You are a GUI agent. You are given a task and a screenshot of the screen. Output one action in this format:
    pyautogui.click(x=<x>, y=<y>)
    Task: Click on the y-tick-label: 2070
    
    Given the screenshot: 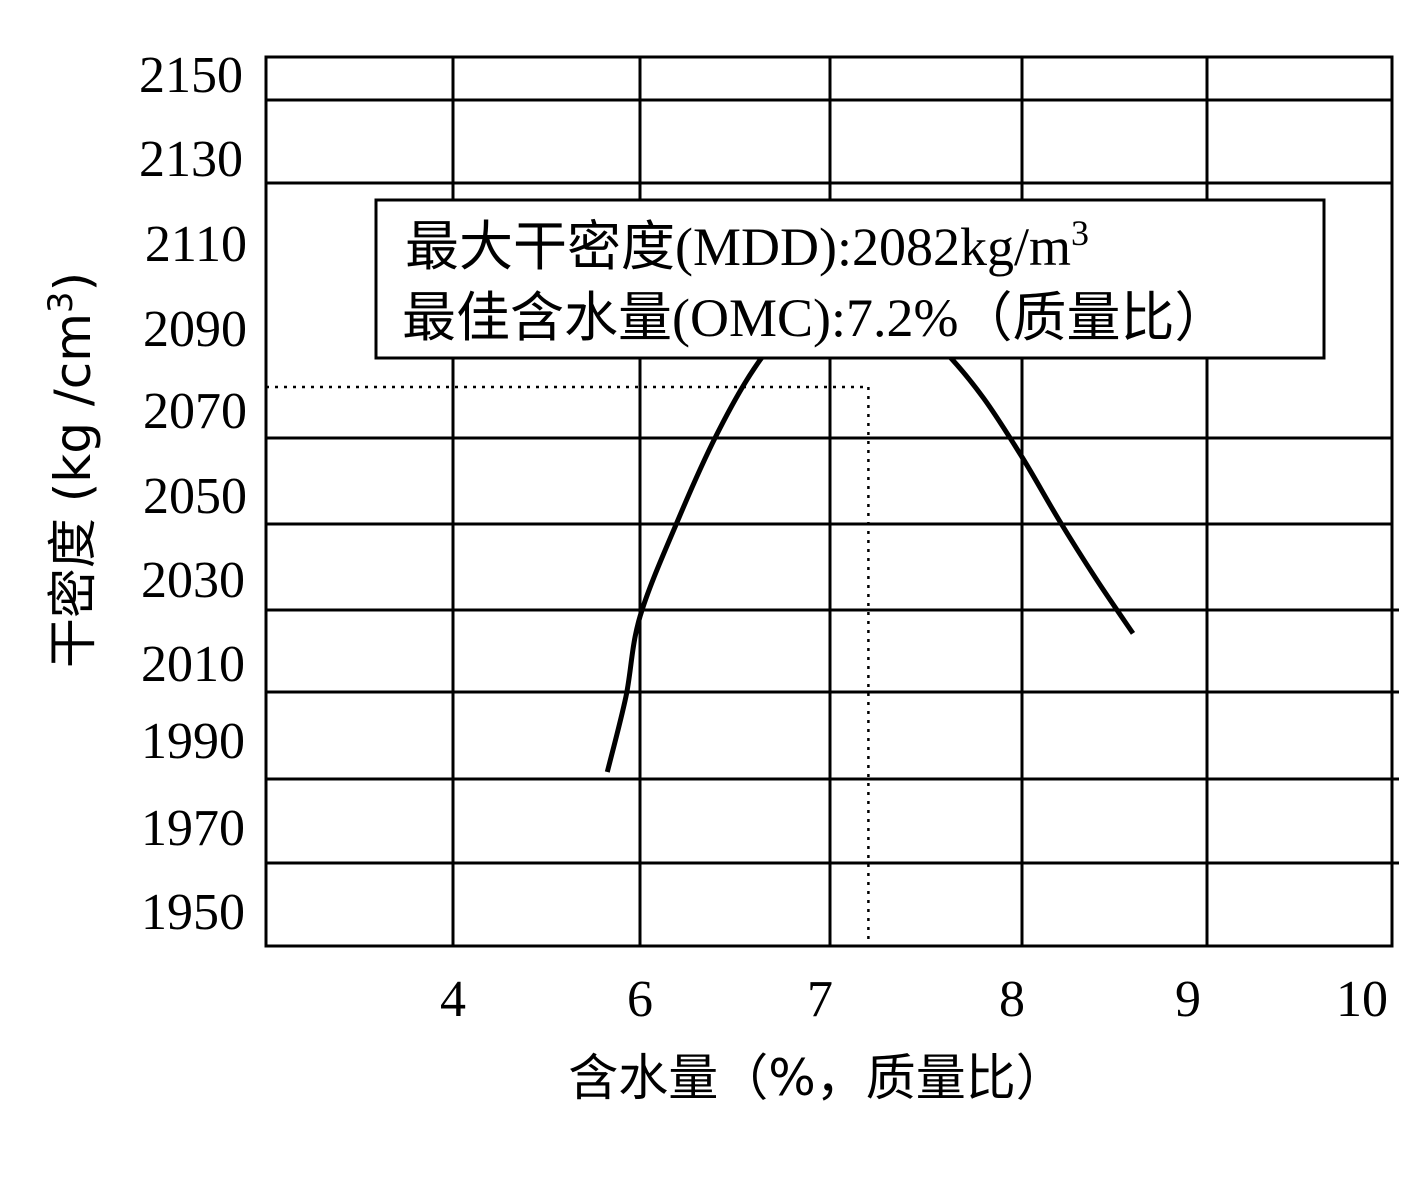 What is the action you would take?
    pyautogui.click(x=195, y=411)
    